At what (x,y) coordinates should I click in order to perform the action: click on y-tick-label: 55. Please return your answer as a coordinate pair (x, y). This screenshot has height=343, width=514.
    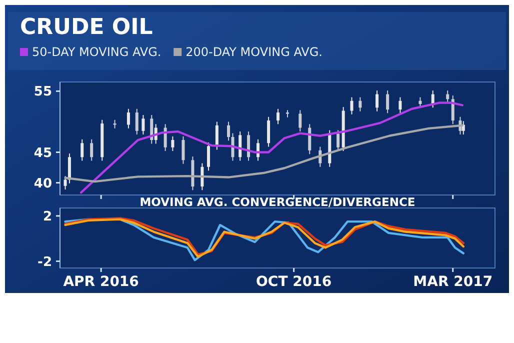
    Looking at the image, I should click on (43, 92).